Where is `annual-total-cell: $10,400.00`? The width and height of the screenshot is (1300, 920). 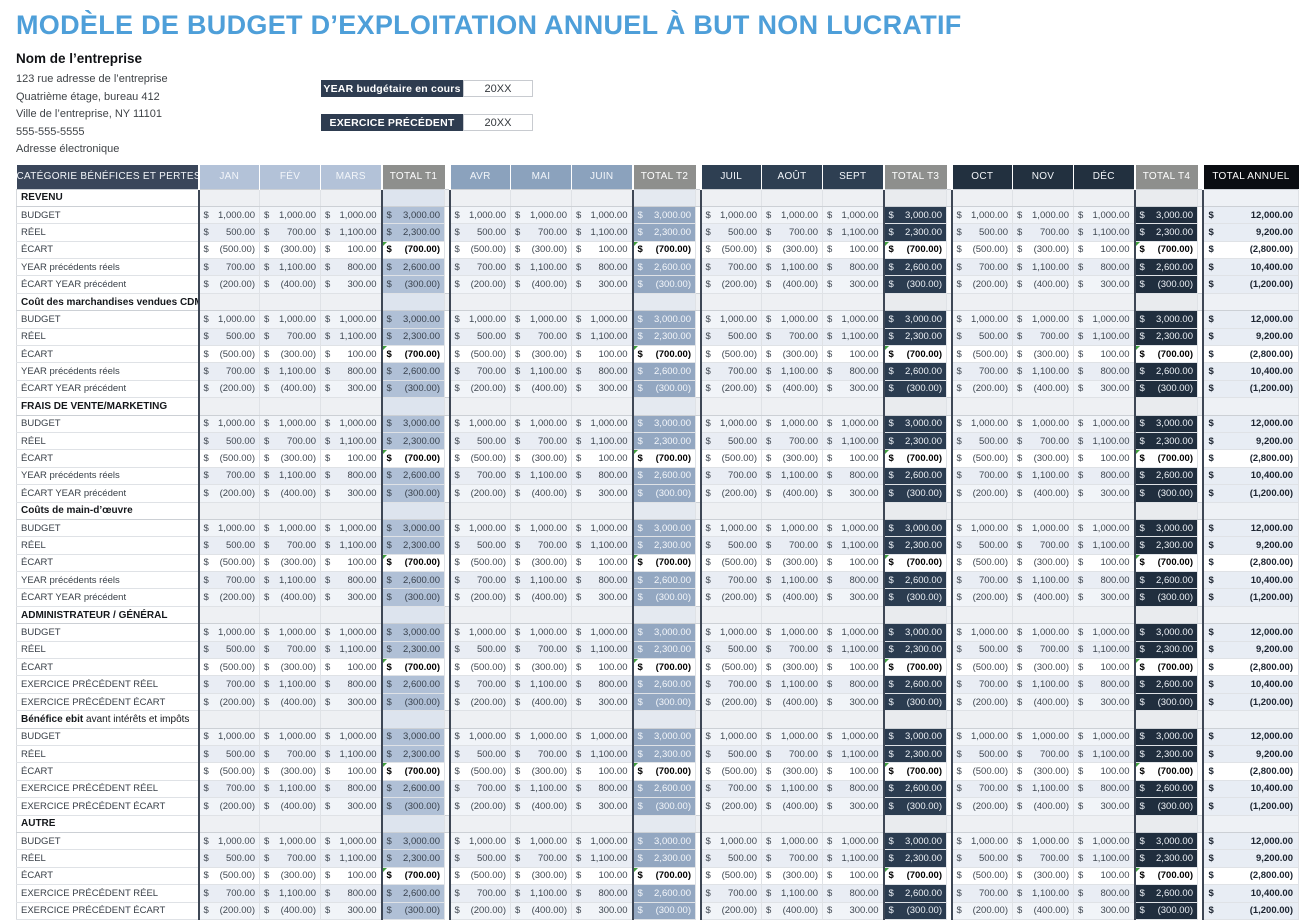
annual-total-cell: $10,400.00 is located at coordinates (1250, 789).